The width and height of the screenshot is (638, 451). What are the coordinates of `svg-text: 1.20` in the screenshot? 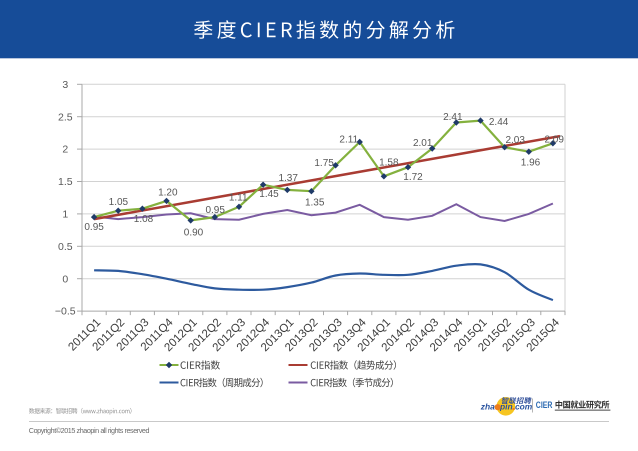 It's located at (168, 193).